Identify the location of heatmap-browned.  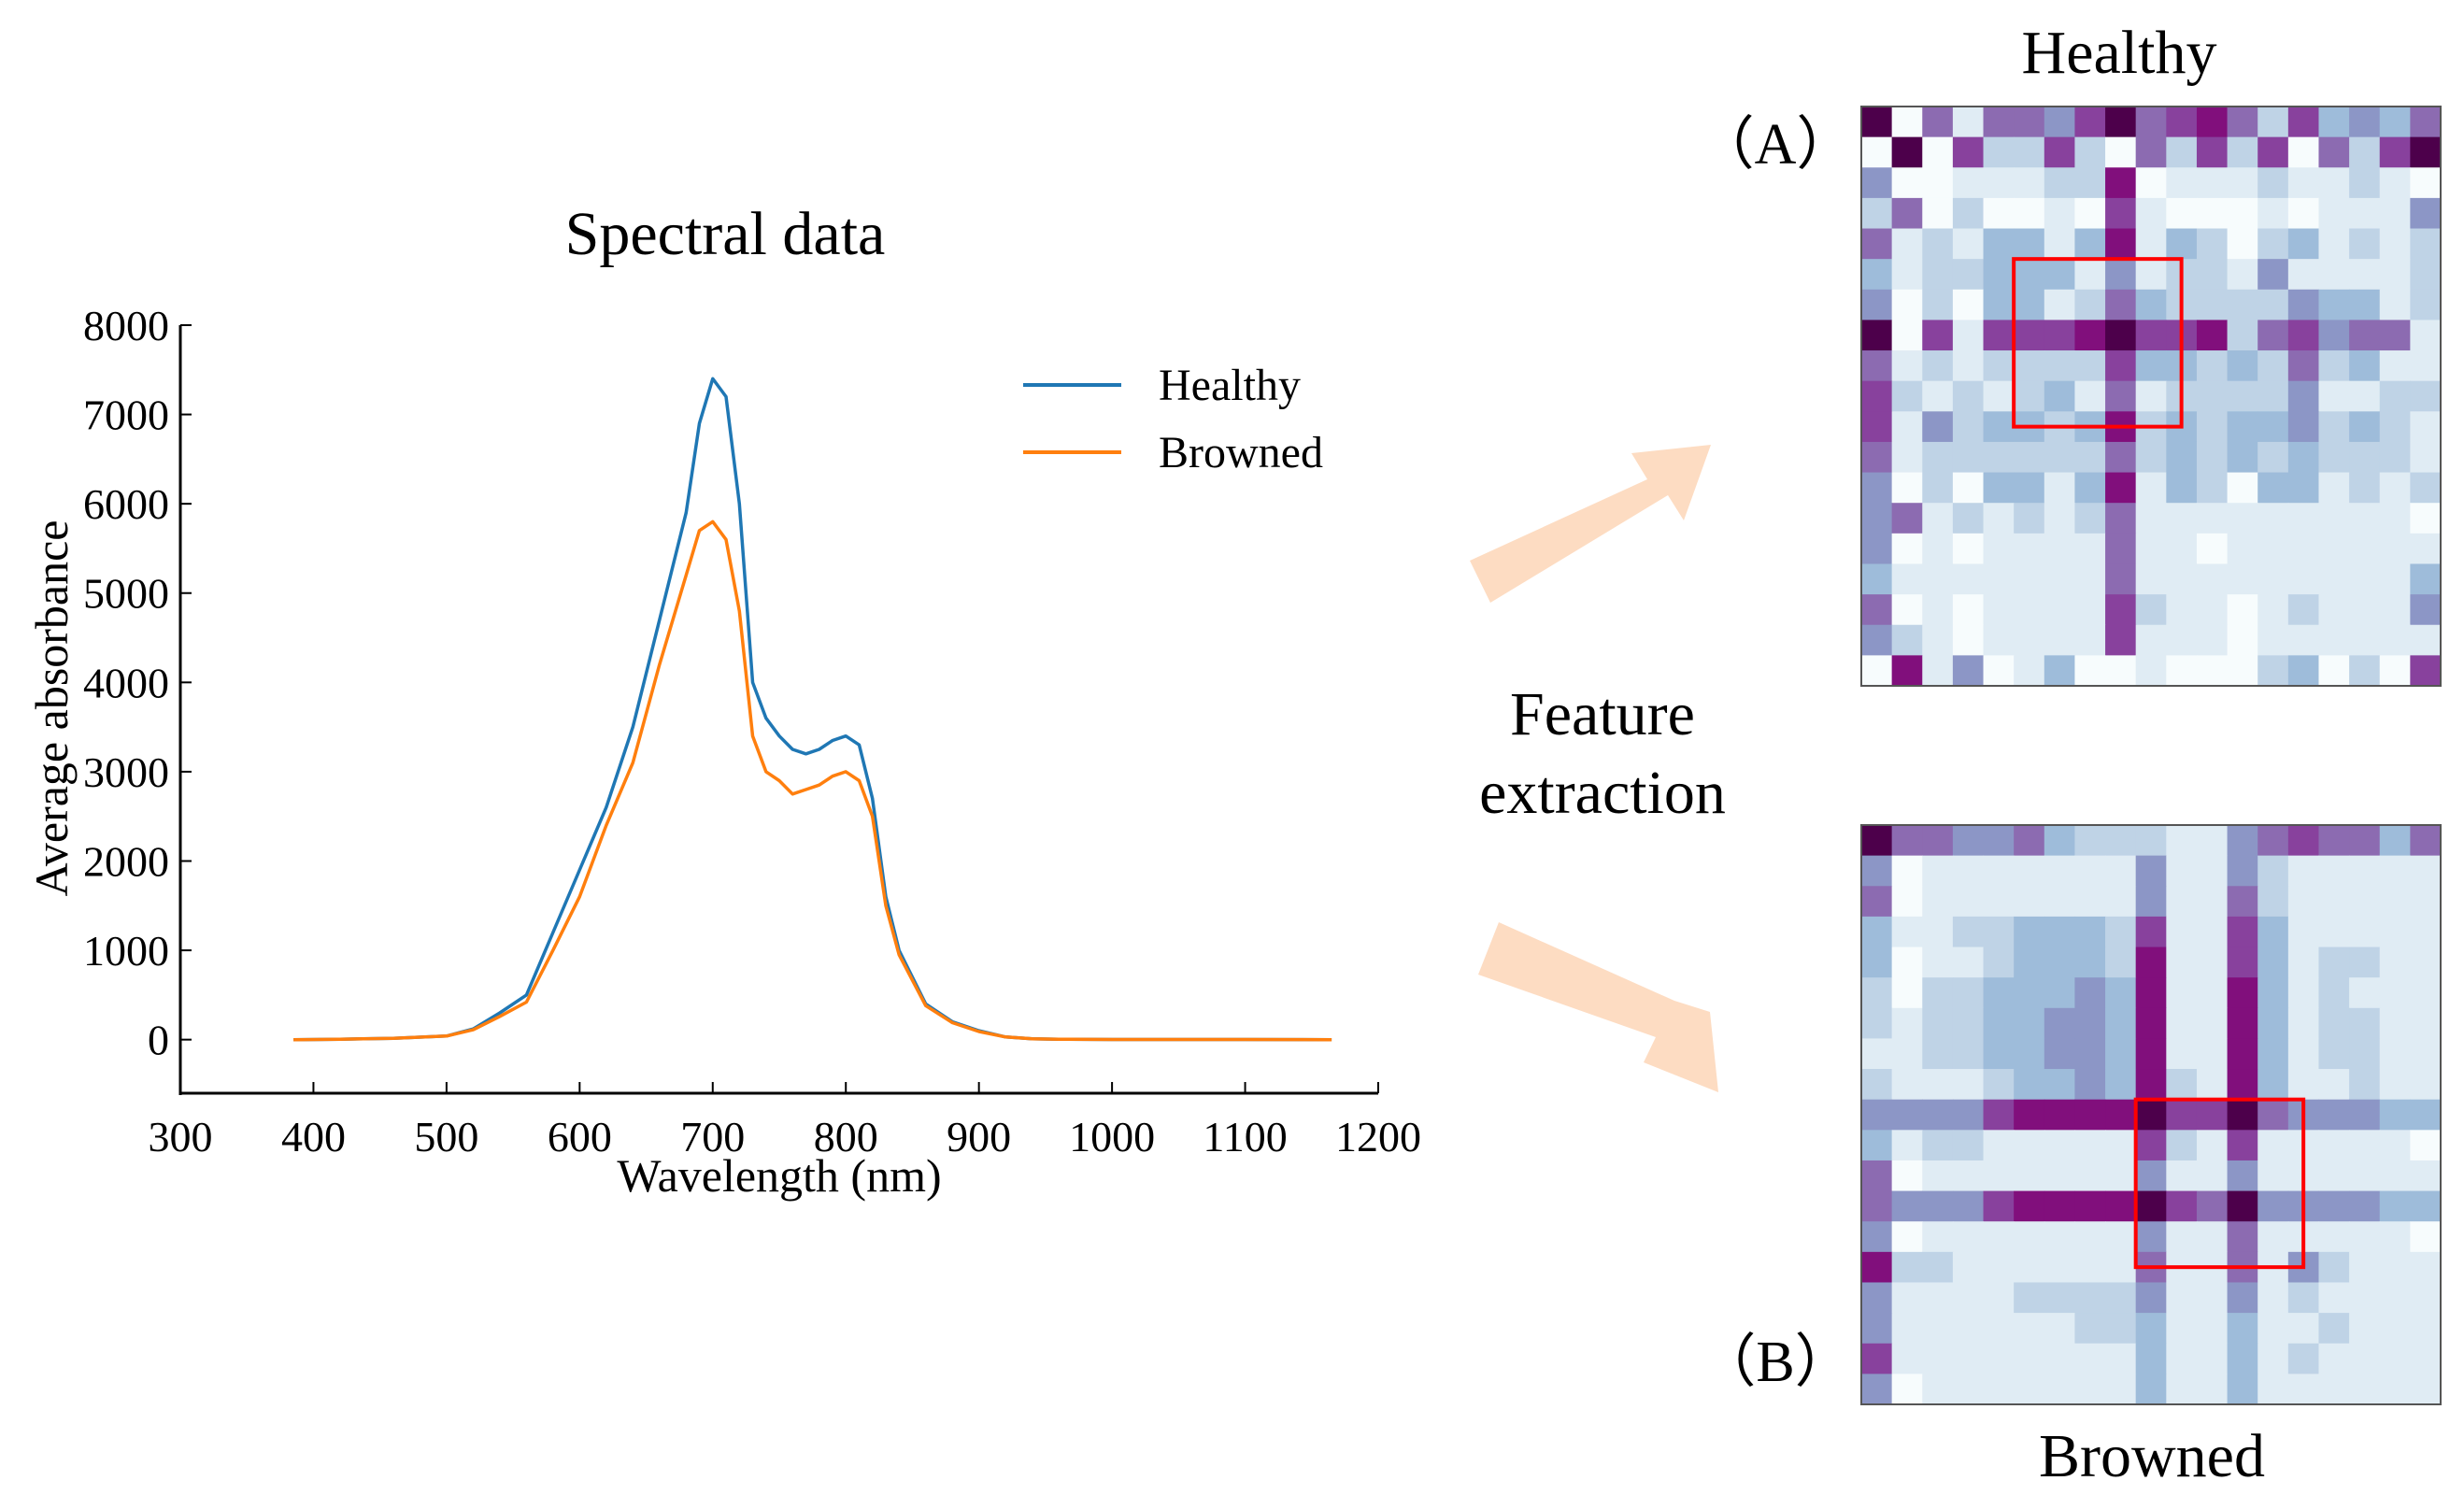
(2151, 1114).